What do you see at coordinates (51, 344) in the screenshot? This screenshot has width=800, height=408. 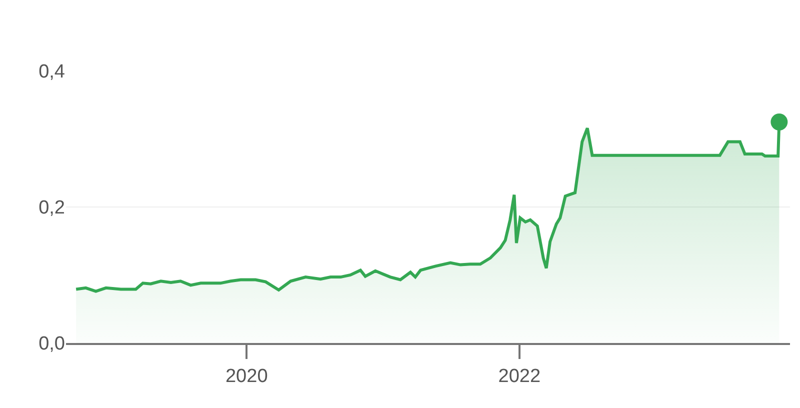 I see `y-tick-label: 0,0` at bounding box center [51, 344].